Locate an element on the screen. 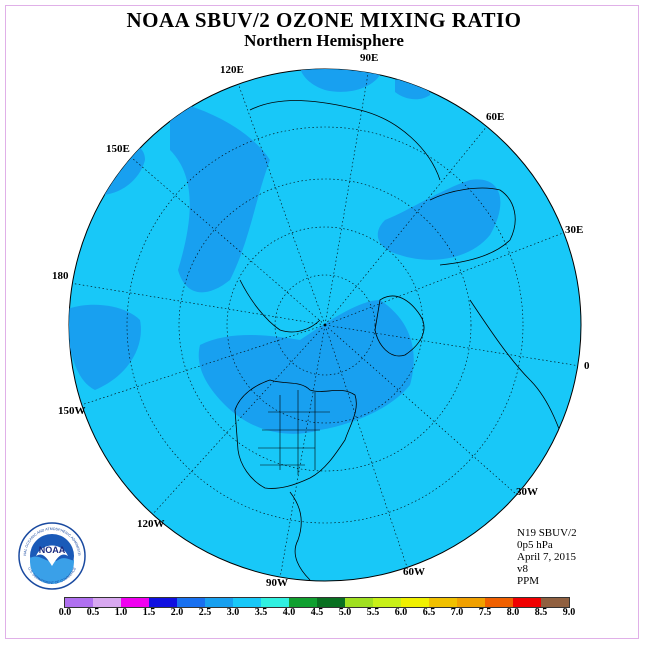 The height and width of the screenshot is (648, 648). lon-label-60e: 60E is located at coordinates (495, 117).